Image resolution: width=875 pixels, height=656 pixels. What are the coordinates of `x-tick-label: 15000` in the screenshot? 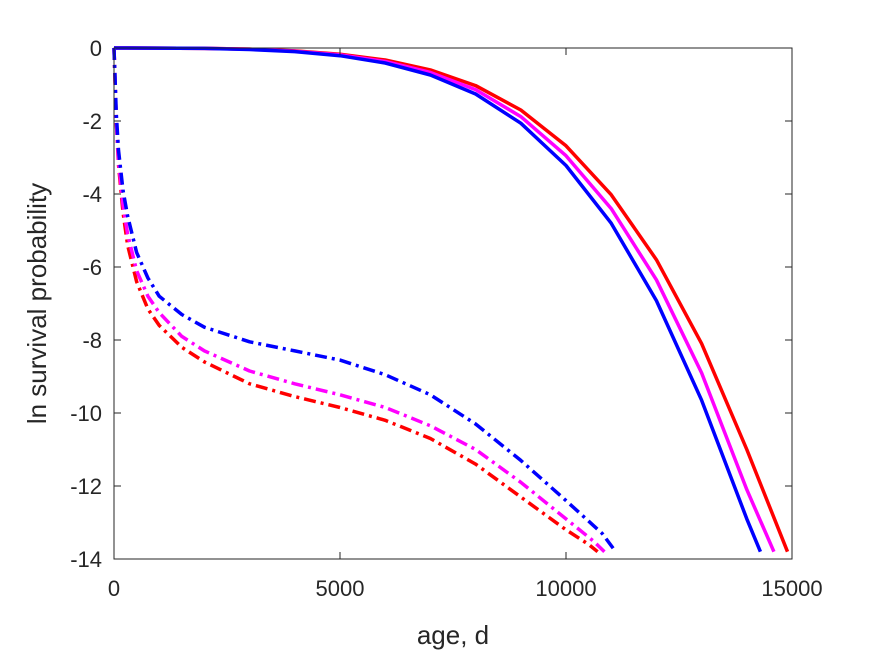 It's located at (791, 588).